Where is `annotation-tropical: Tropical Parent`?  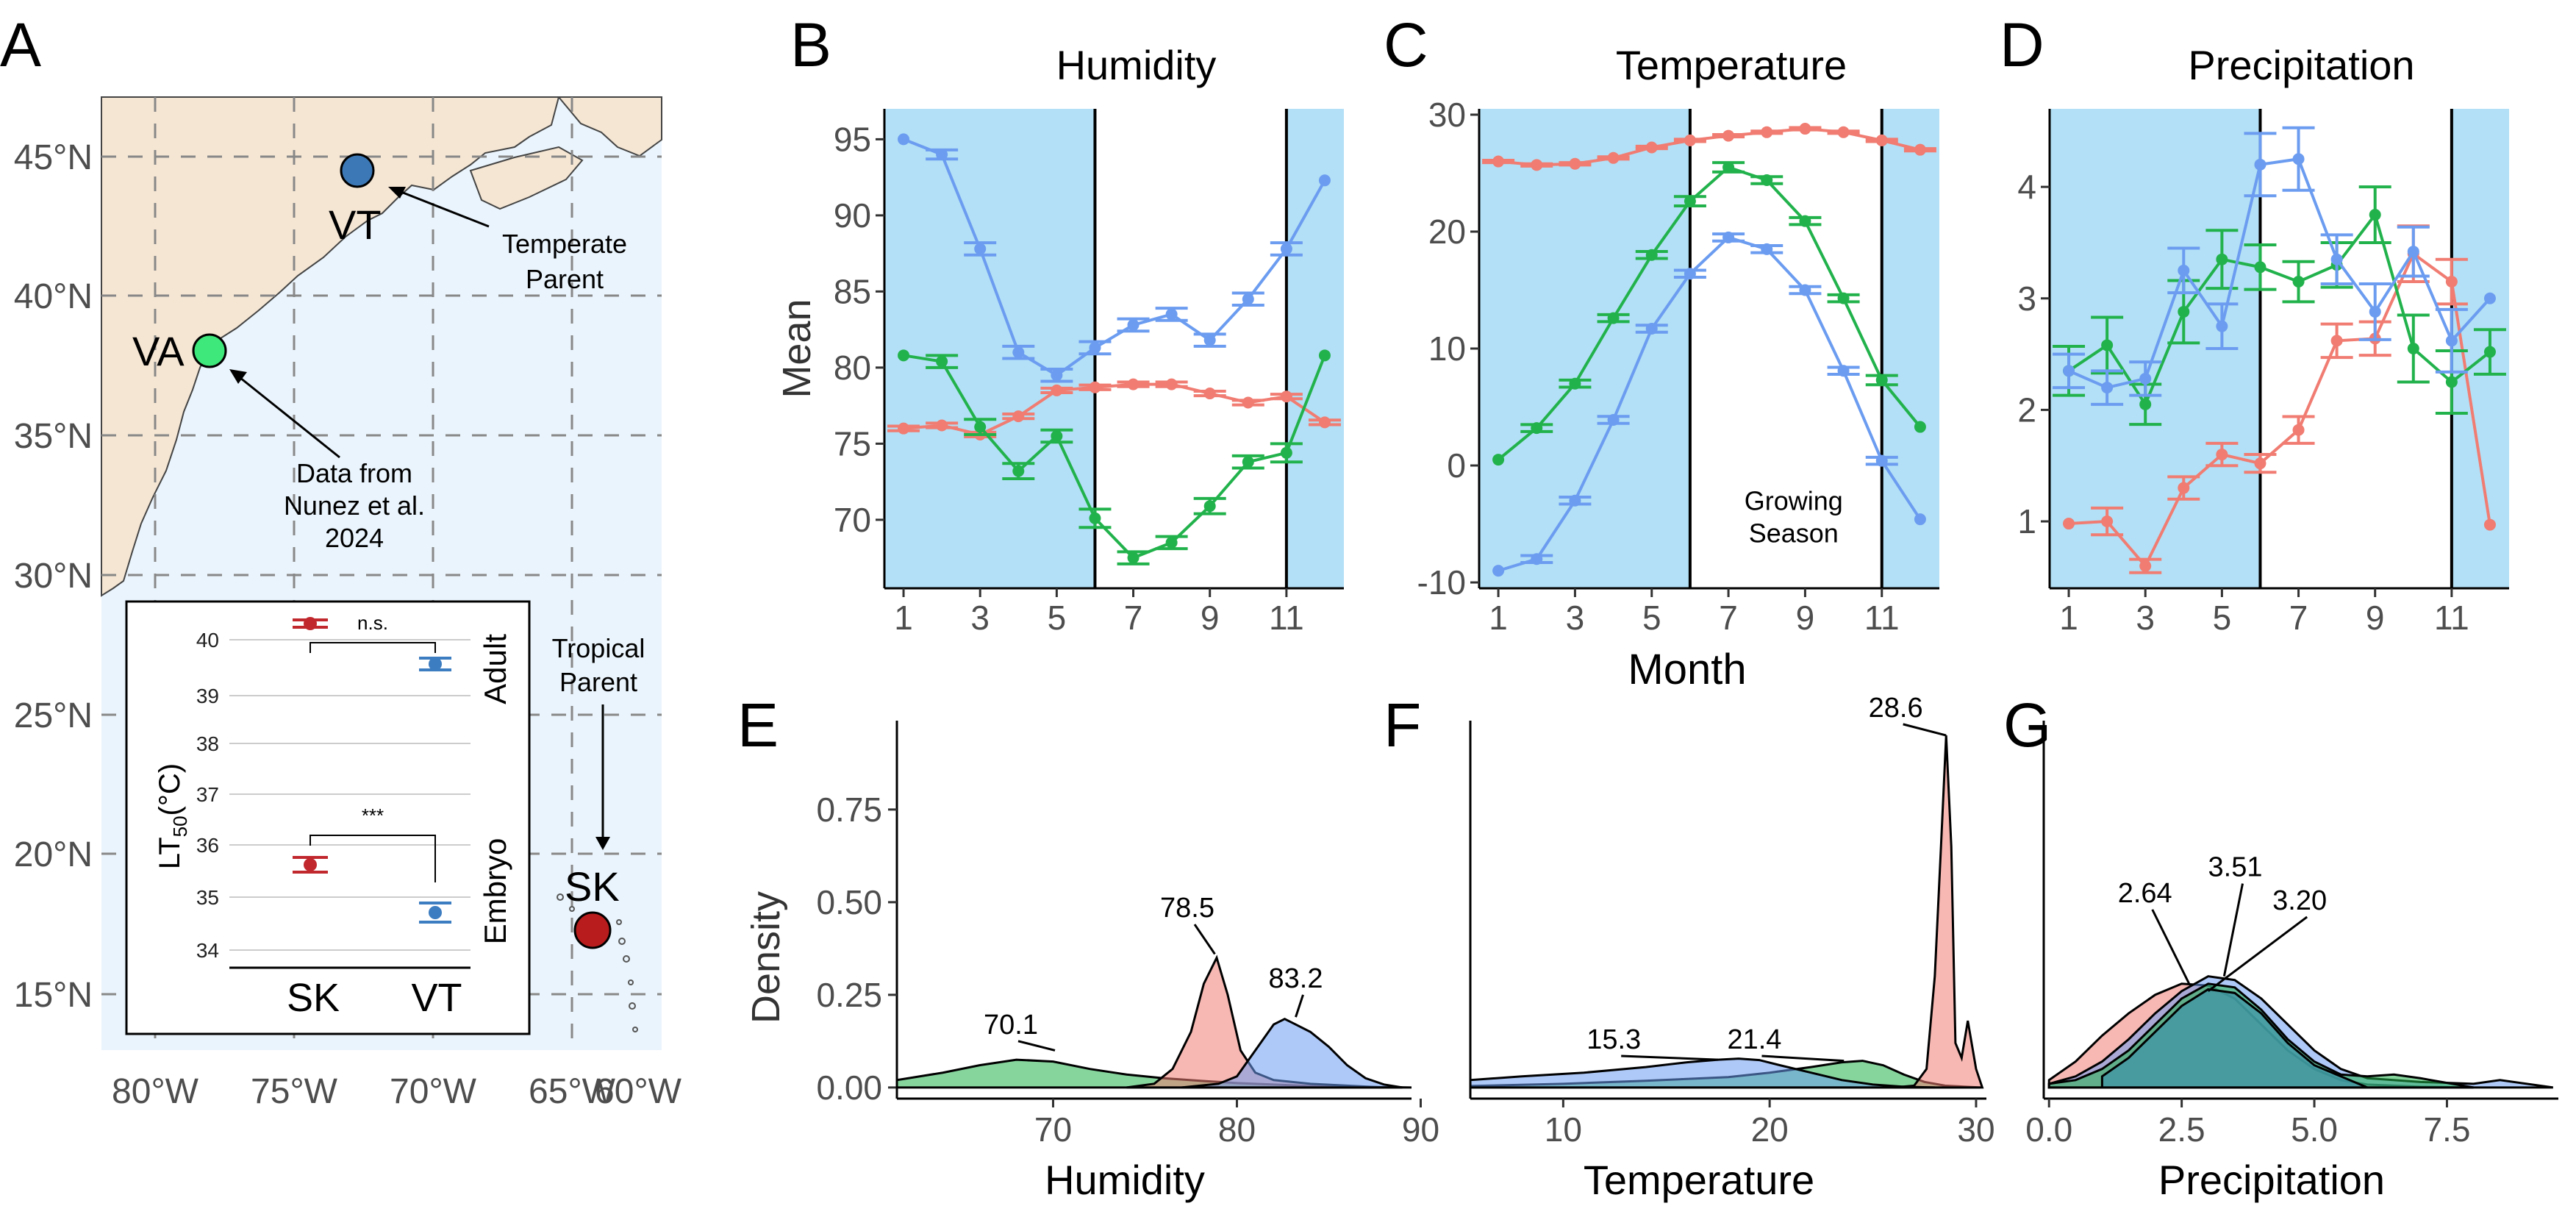
annotation-tropical: Tropical Parent is located at coordinates (598, 741).